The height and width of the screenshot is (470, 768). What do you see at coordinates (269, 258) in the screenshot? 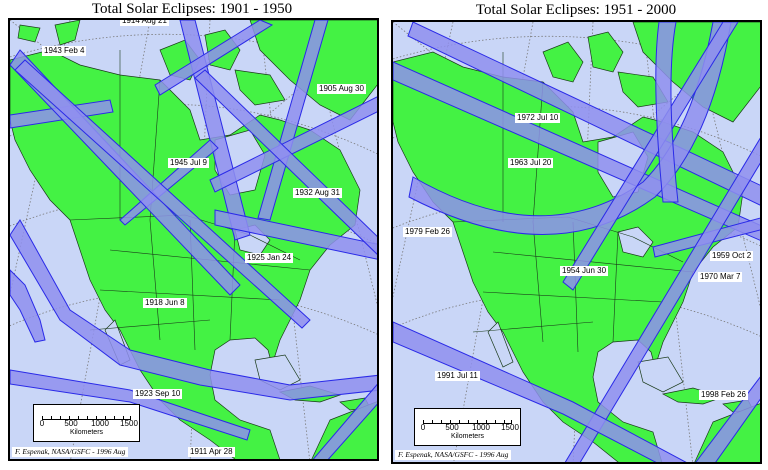
I see `eclipse-label-1925-jan-24: 1925 Jan 24` at bounding box center [269, 258].